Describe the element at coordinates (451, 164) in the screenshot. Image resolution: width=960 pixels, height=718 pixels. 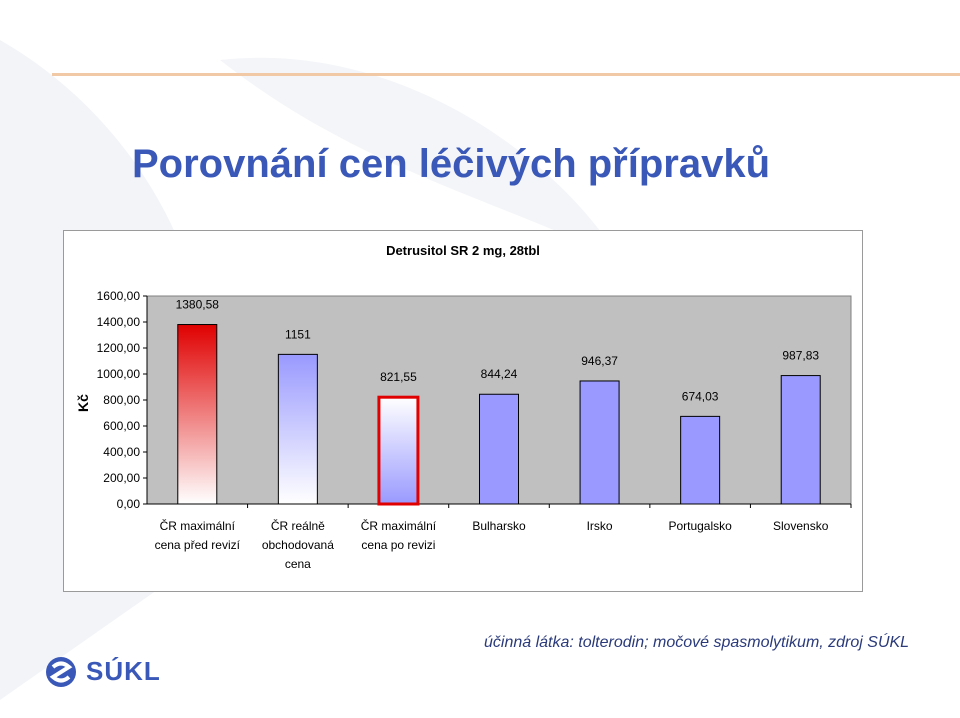
I see `page-title: Porovnání cen léčivých přípravků` at that location.